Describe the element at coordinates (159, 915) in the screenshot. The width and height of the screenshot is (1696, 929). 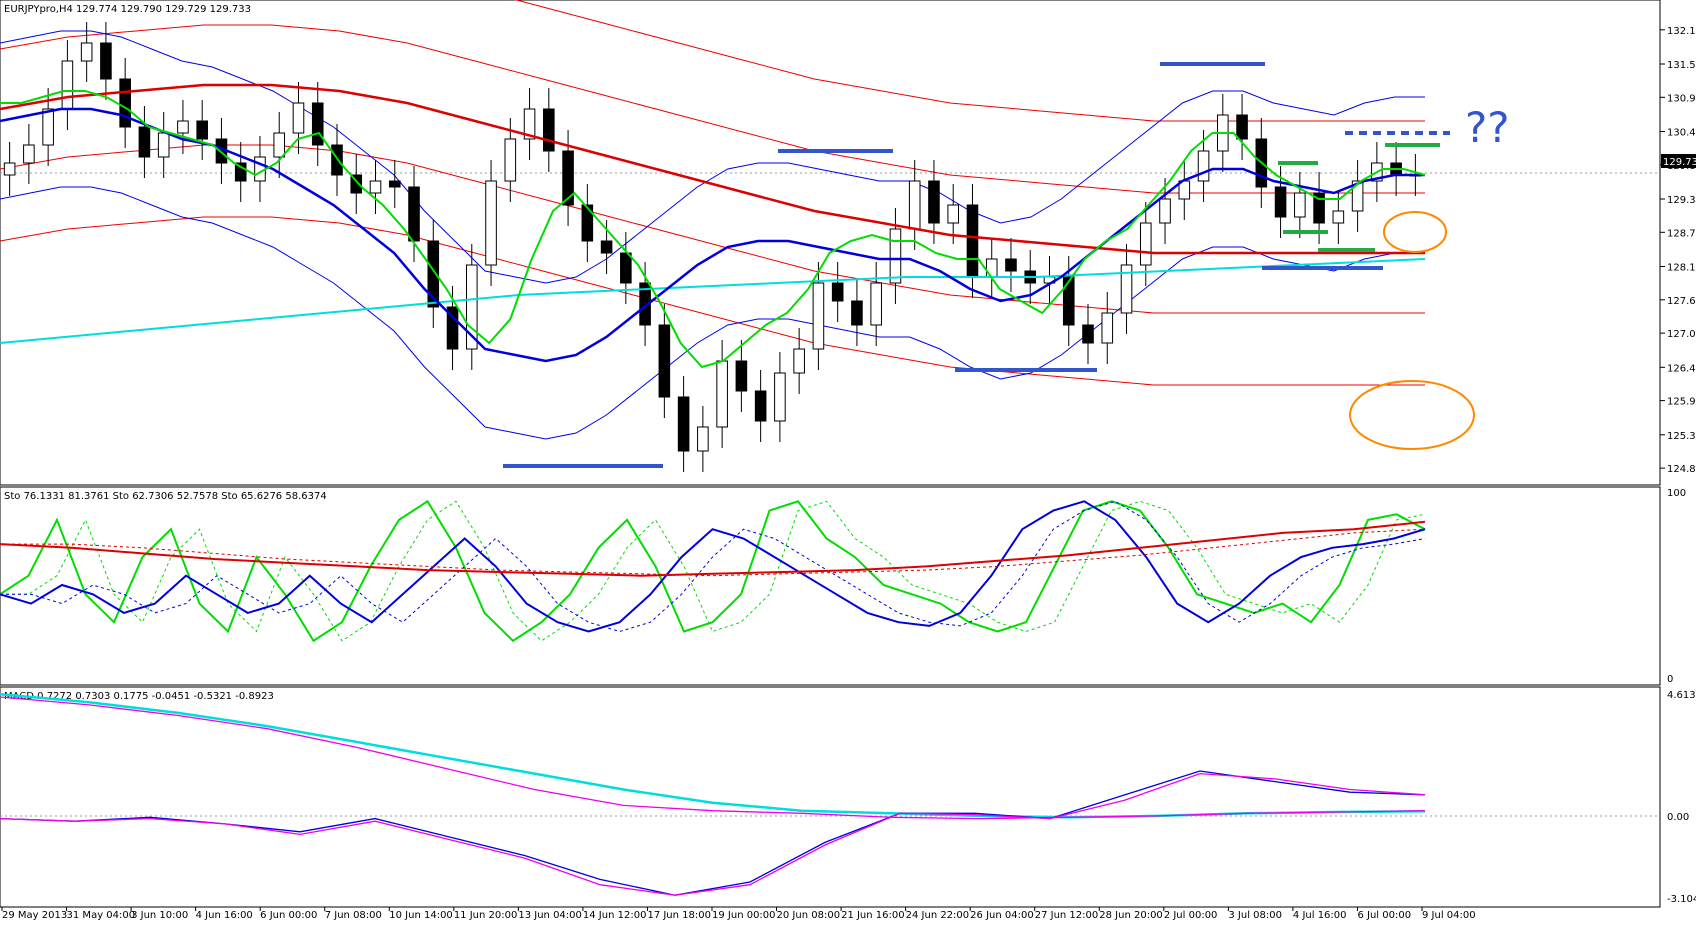
I see `x-tick-label: 3 Jun 10:00` at that location.